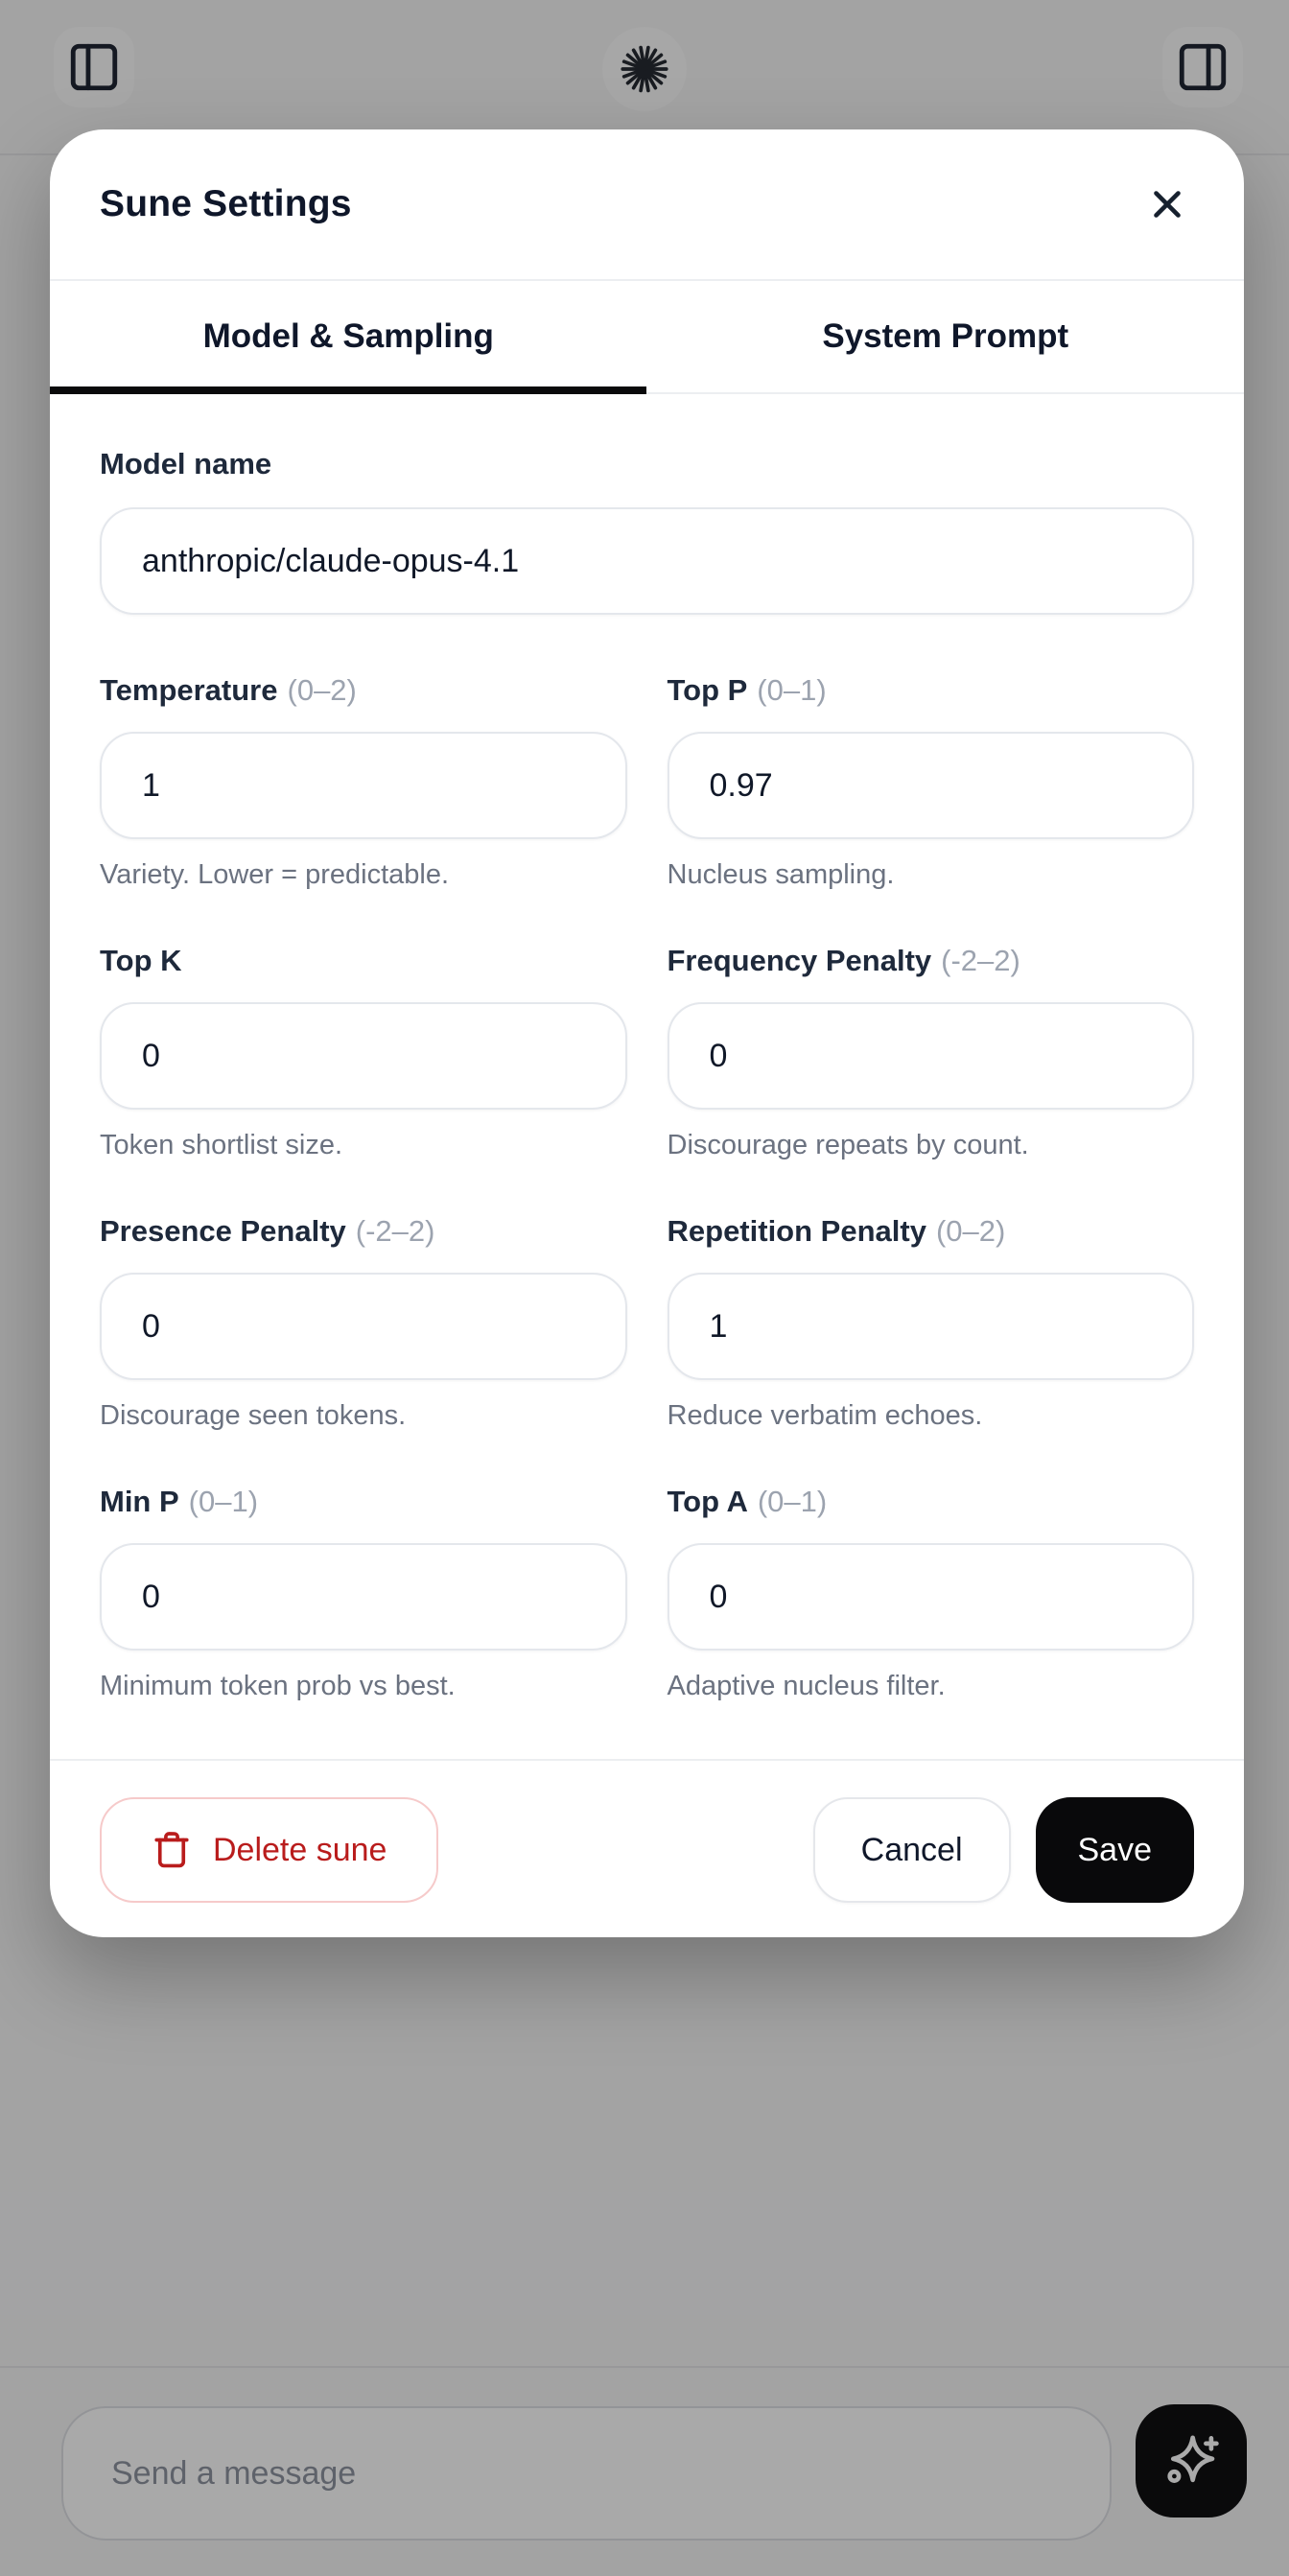 The width and height of the screenshot is (1289, 2576). What do you see at coordinates (189, 690) in the screenshot?
I see `temperature-label: Temperature` at bounding box center [189, 690].